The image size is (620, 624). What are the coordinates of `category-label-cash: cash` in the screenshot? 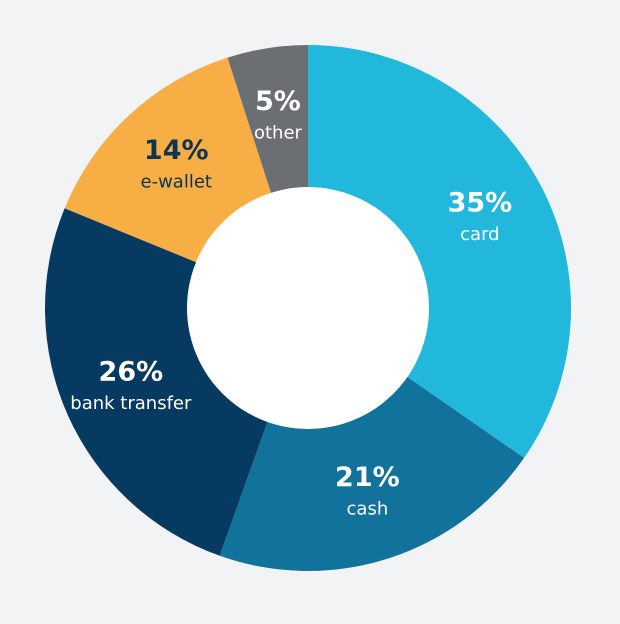 It's located at (368, 509).